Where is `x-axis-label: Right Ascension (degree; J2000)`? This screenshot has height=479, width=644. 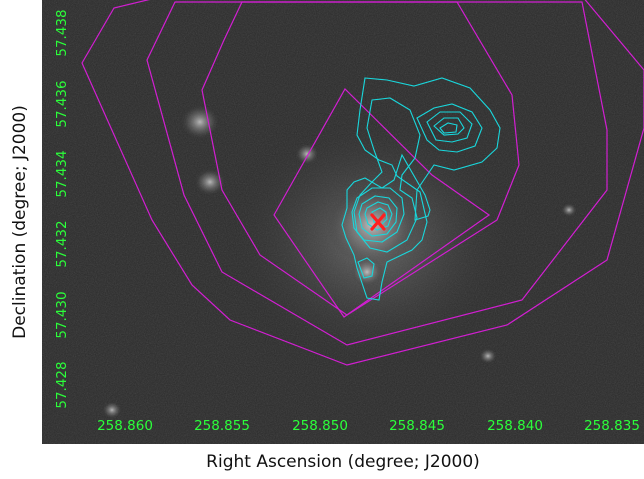
x-axis-label: Right Ascension (degree; J2000) is located at coordinates (343, 462).